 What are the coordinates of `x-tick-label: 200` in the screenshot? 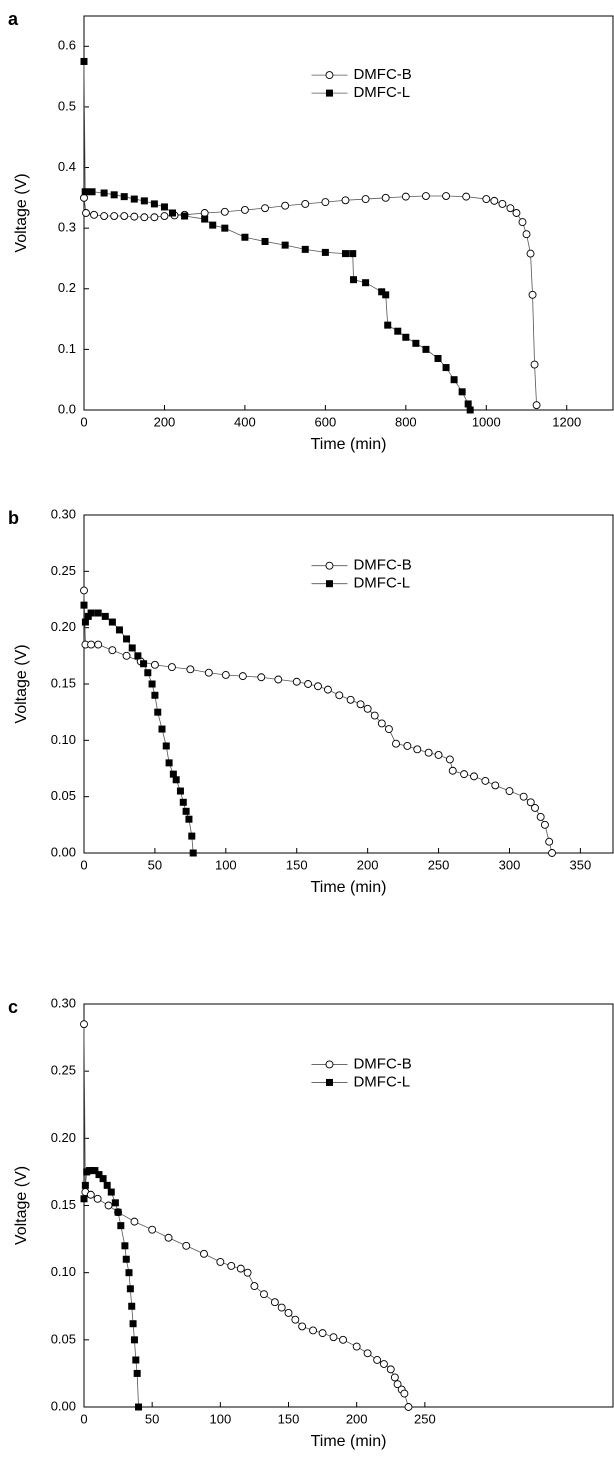 It's located at (368, 864).